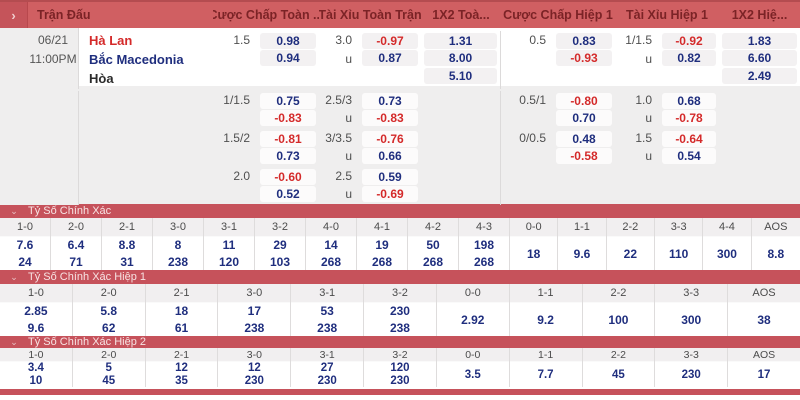 The width and height of the screenshot is (800, 400). What do you see at coordinates (759, 58) in the screenshot?
I see `h1-1x2-away-odd: 6.60` at bounding box center [759, 58].